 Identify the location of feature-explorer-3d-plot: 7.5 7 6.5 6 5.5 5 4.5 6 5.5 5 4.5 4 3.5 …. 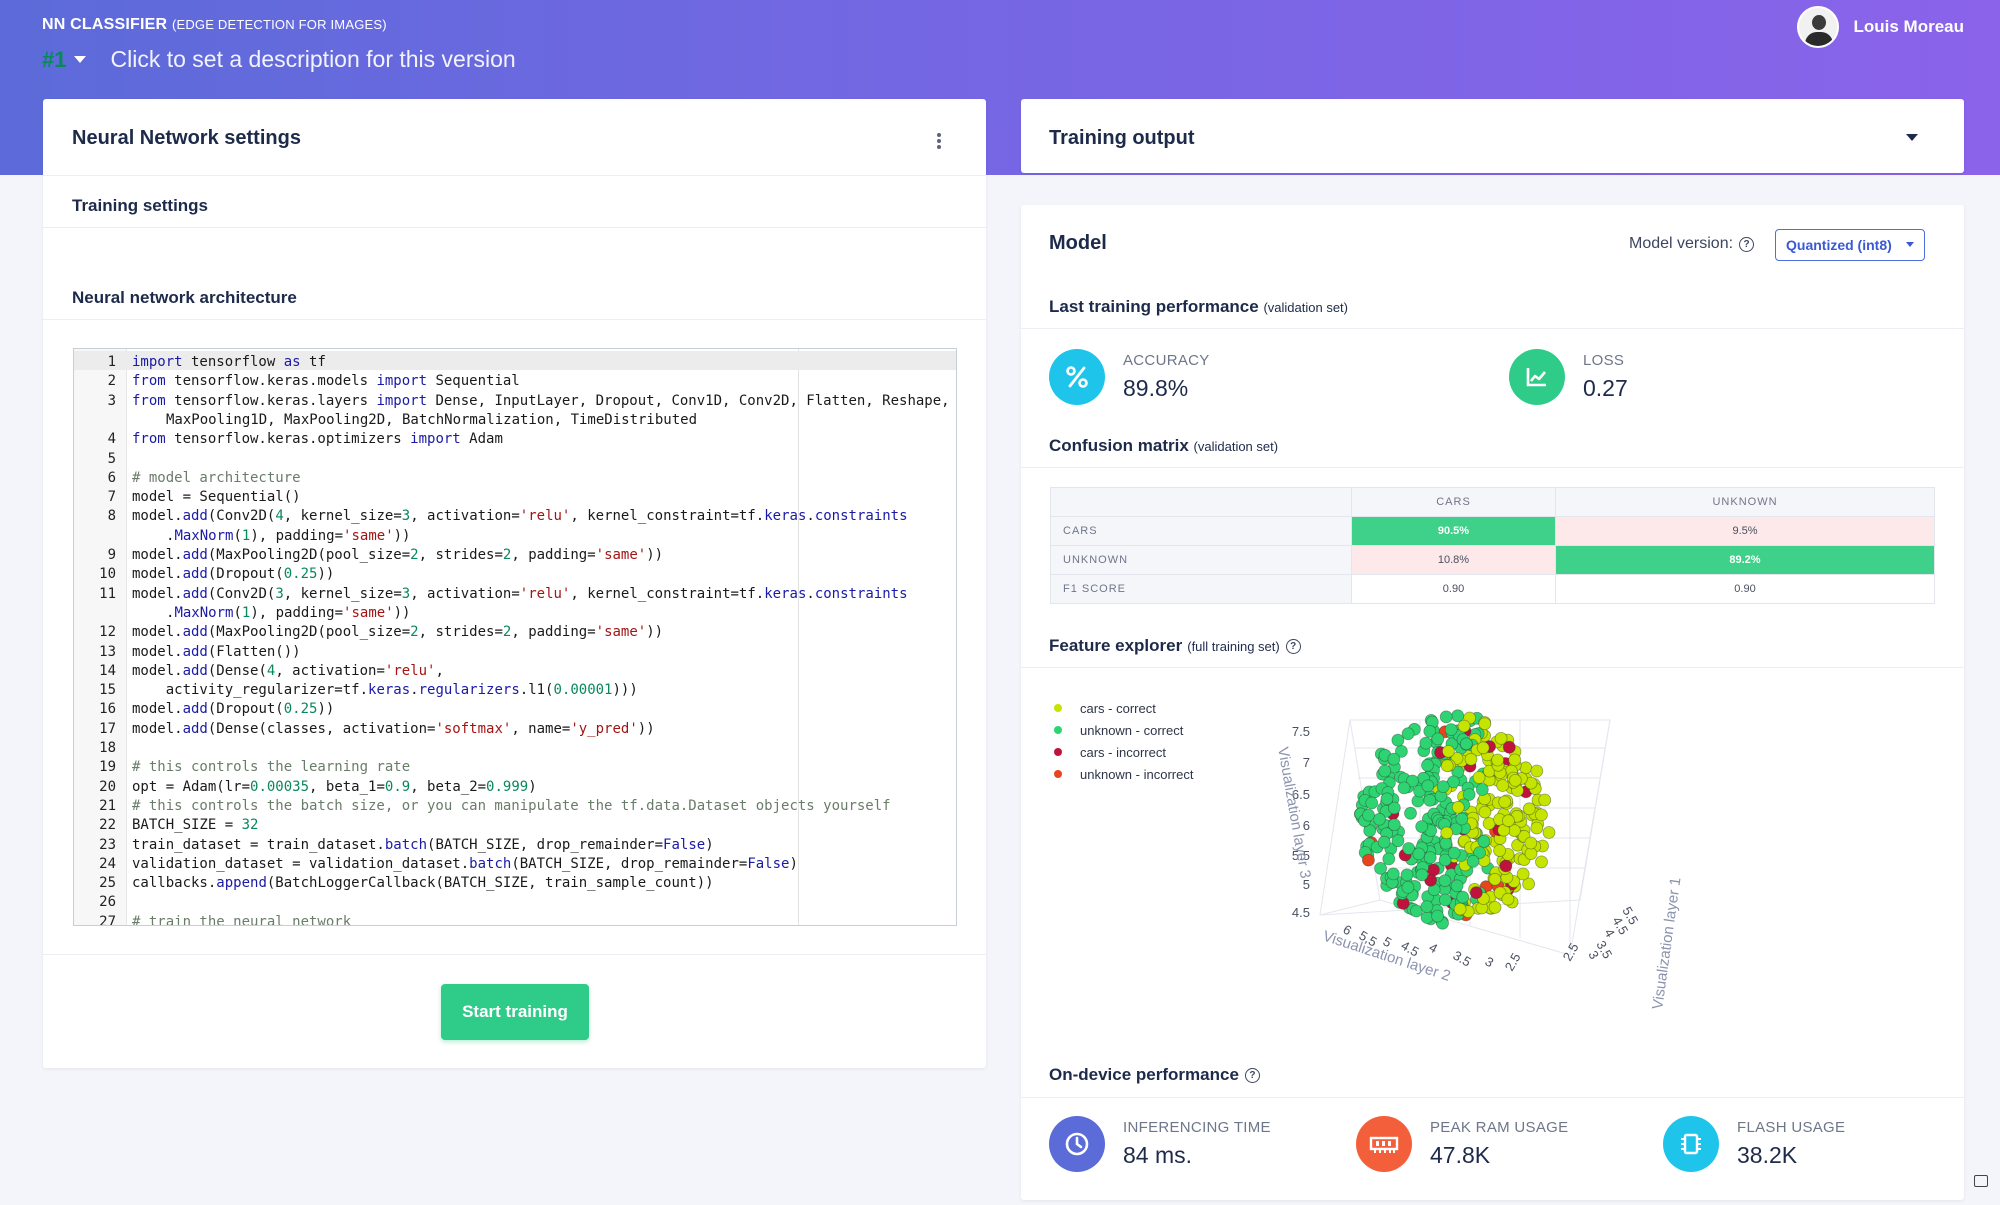
(1490, 860).